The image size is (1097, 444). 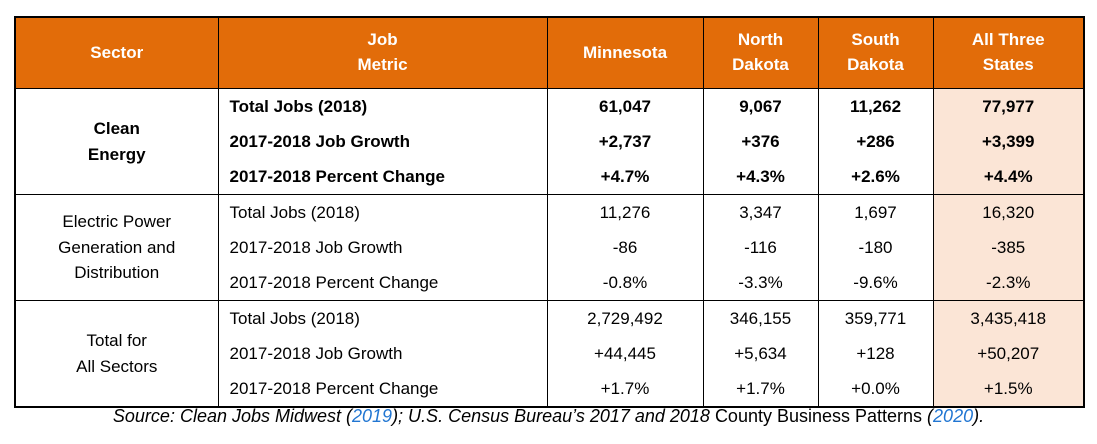 I want to click on value-cell-minnesota: +44,445, so click(x=625, y=353).